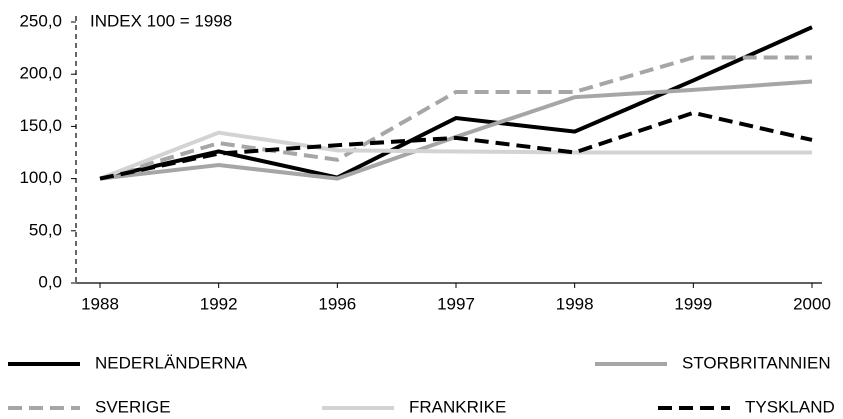  Describe the element at coordinates (161, 20) in the screenshot. I see `annotation: INDEX 100 = 1998` at that location.